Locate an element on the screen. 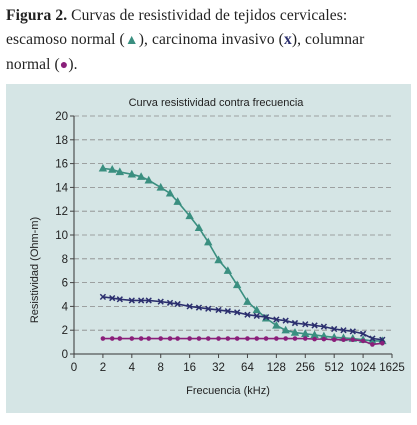 Image resolution: width=417 pixels, height=425 pixels. y-axis-label: Resistividad (Ohm-m) is located at coordinates (35, 270).